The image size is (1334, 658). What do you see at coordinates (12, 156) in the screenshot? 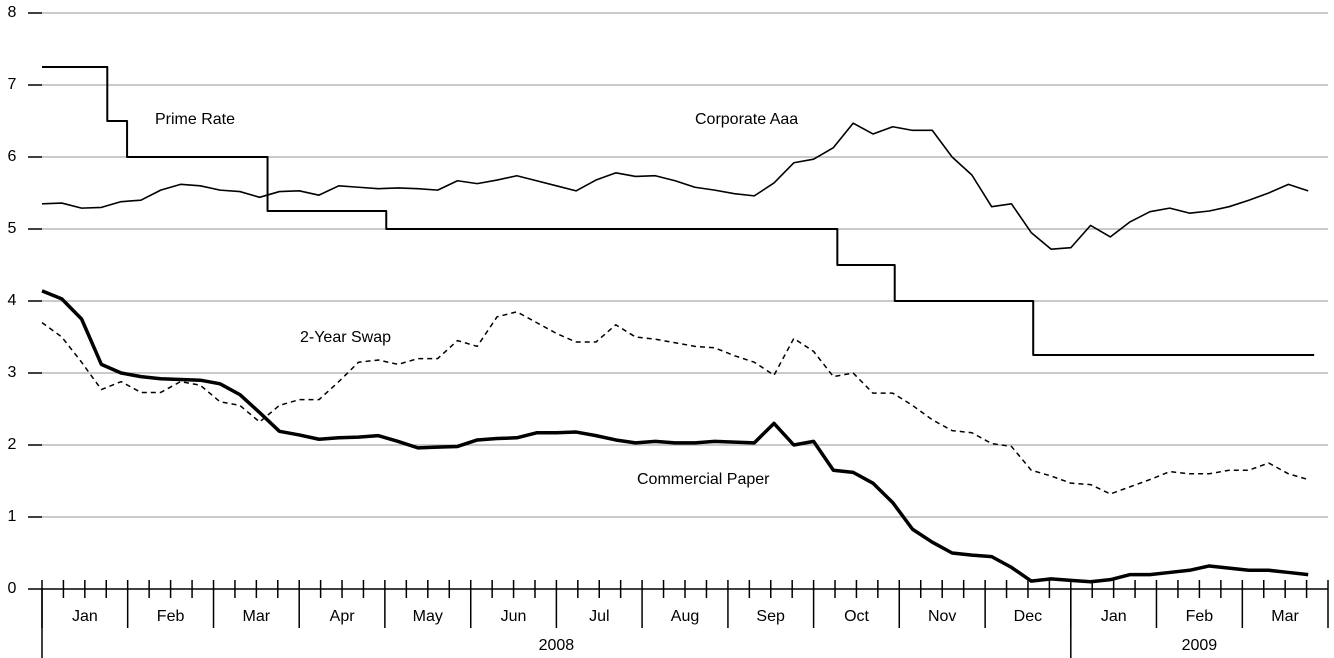
I see `y-tick-label: 6` at bounding box center [12, 156].